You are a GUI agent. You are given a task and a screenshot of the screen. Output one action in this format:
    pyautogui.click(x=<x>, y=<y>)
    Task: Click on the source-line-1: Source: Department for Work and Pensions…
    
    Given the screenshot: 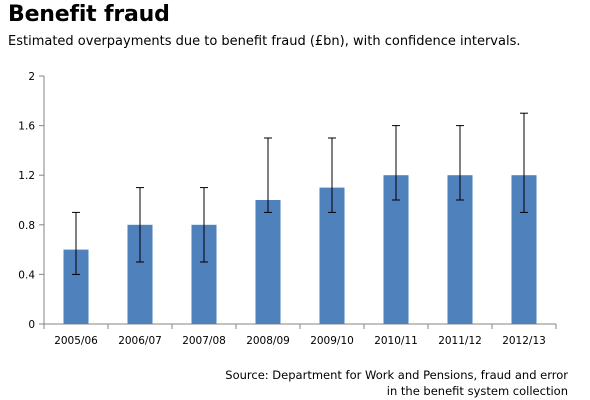 What is the action you would take?
    pyautogui.click(x=396, y=375)
    